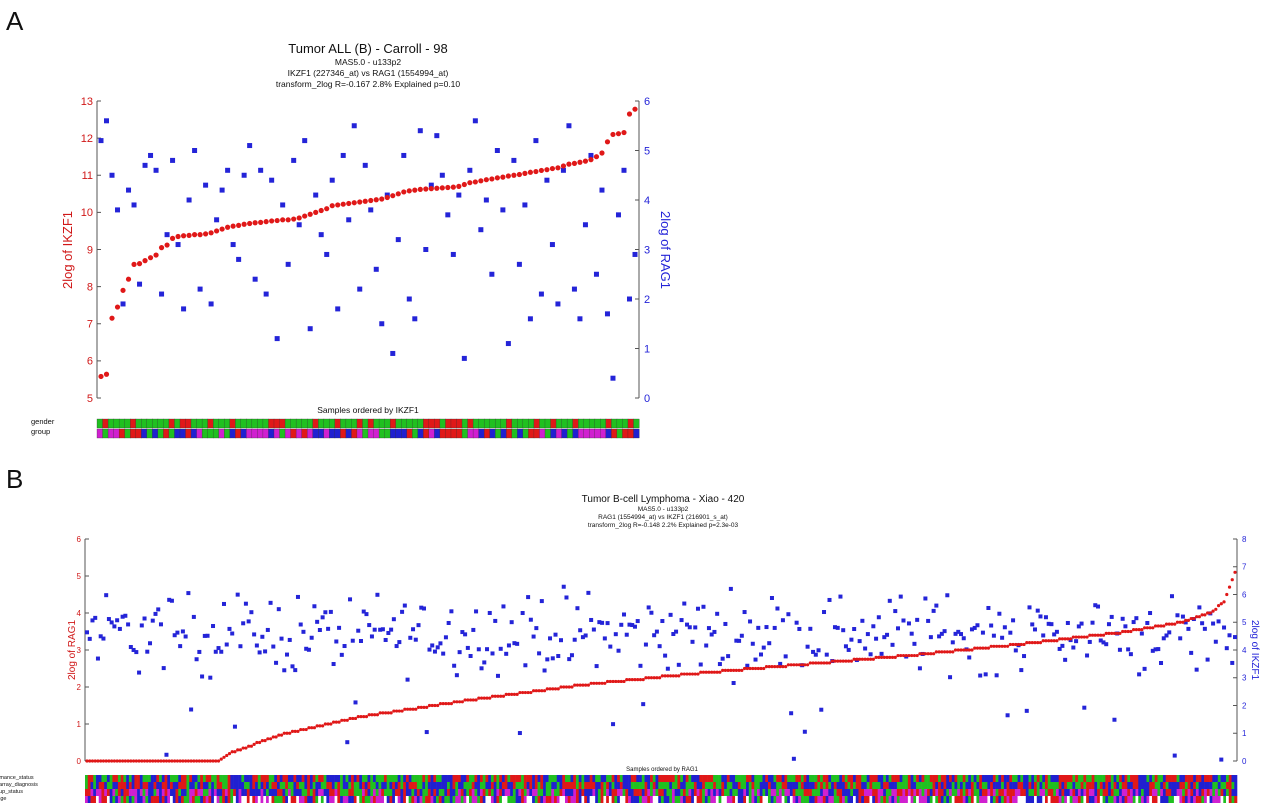 Image resolution: width=1279 pixels, height=808 pixels. I want to click on right-tick-label: 4, so click(1244, 650).